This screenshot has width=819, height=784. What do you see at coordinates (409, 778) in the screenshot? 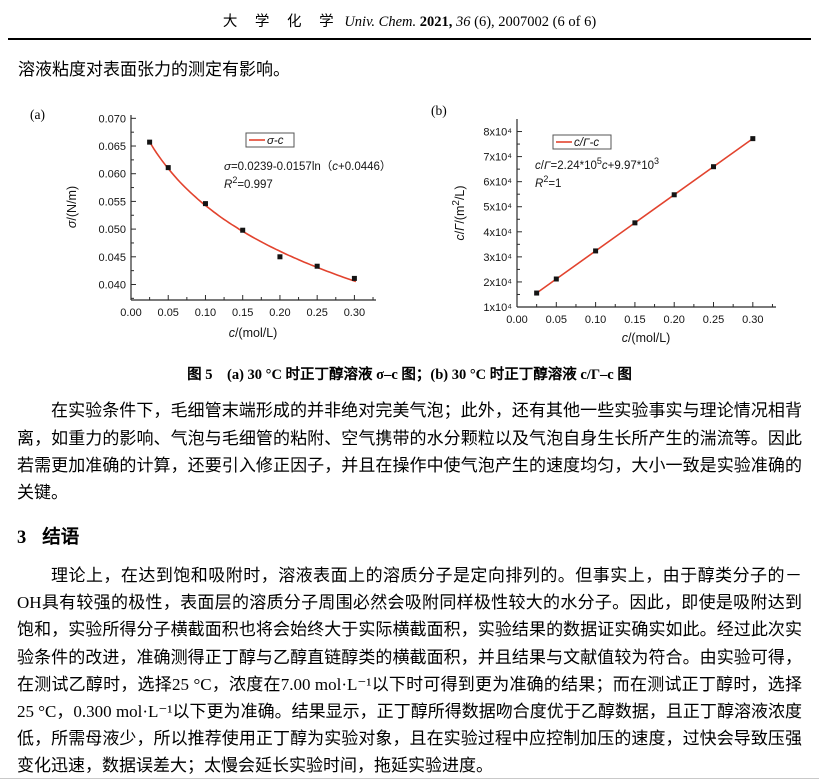
I see `bottom-rule` at bounding box center [409, 778].